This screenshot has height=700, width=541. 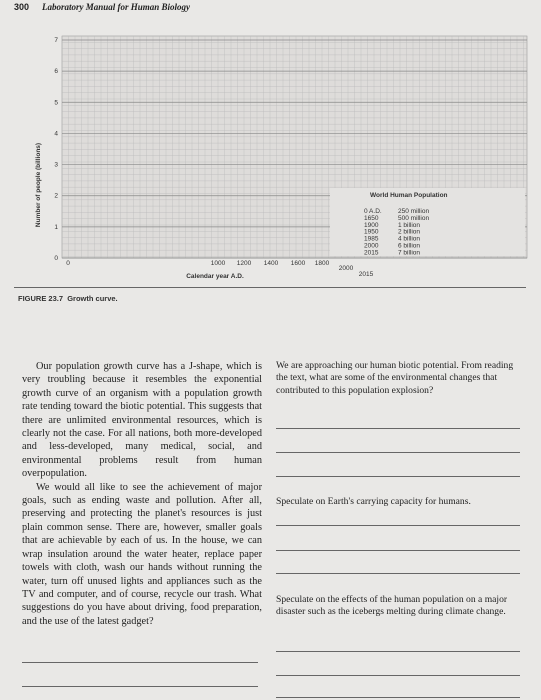 I want to click on y-tick-label: 1, so click(x=56, y=227).